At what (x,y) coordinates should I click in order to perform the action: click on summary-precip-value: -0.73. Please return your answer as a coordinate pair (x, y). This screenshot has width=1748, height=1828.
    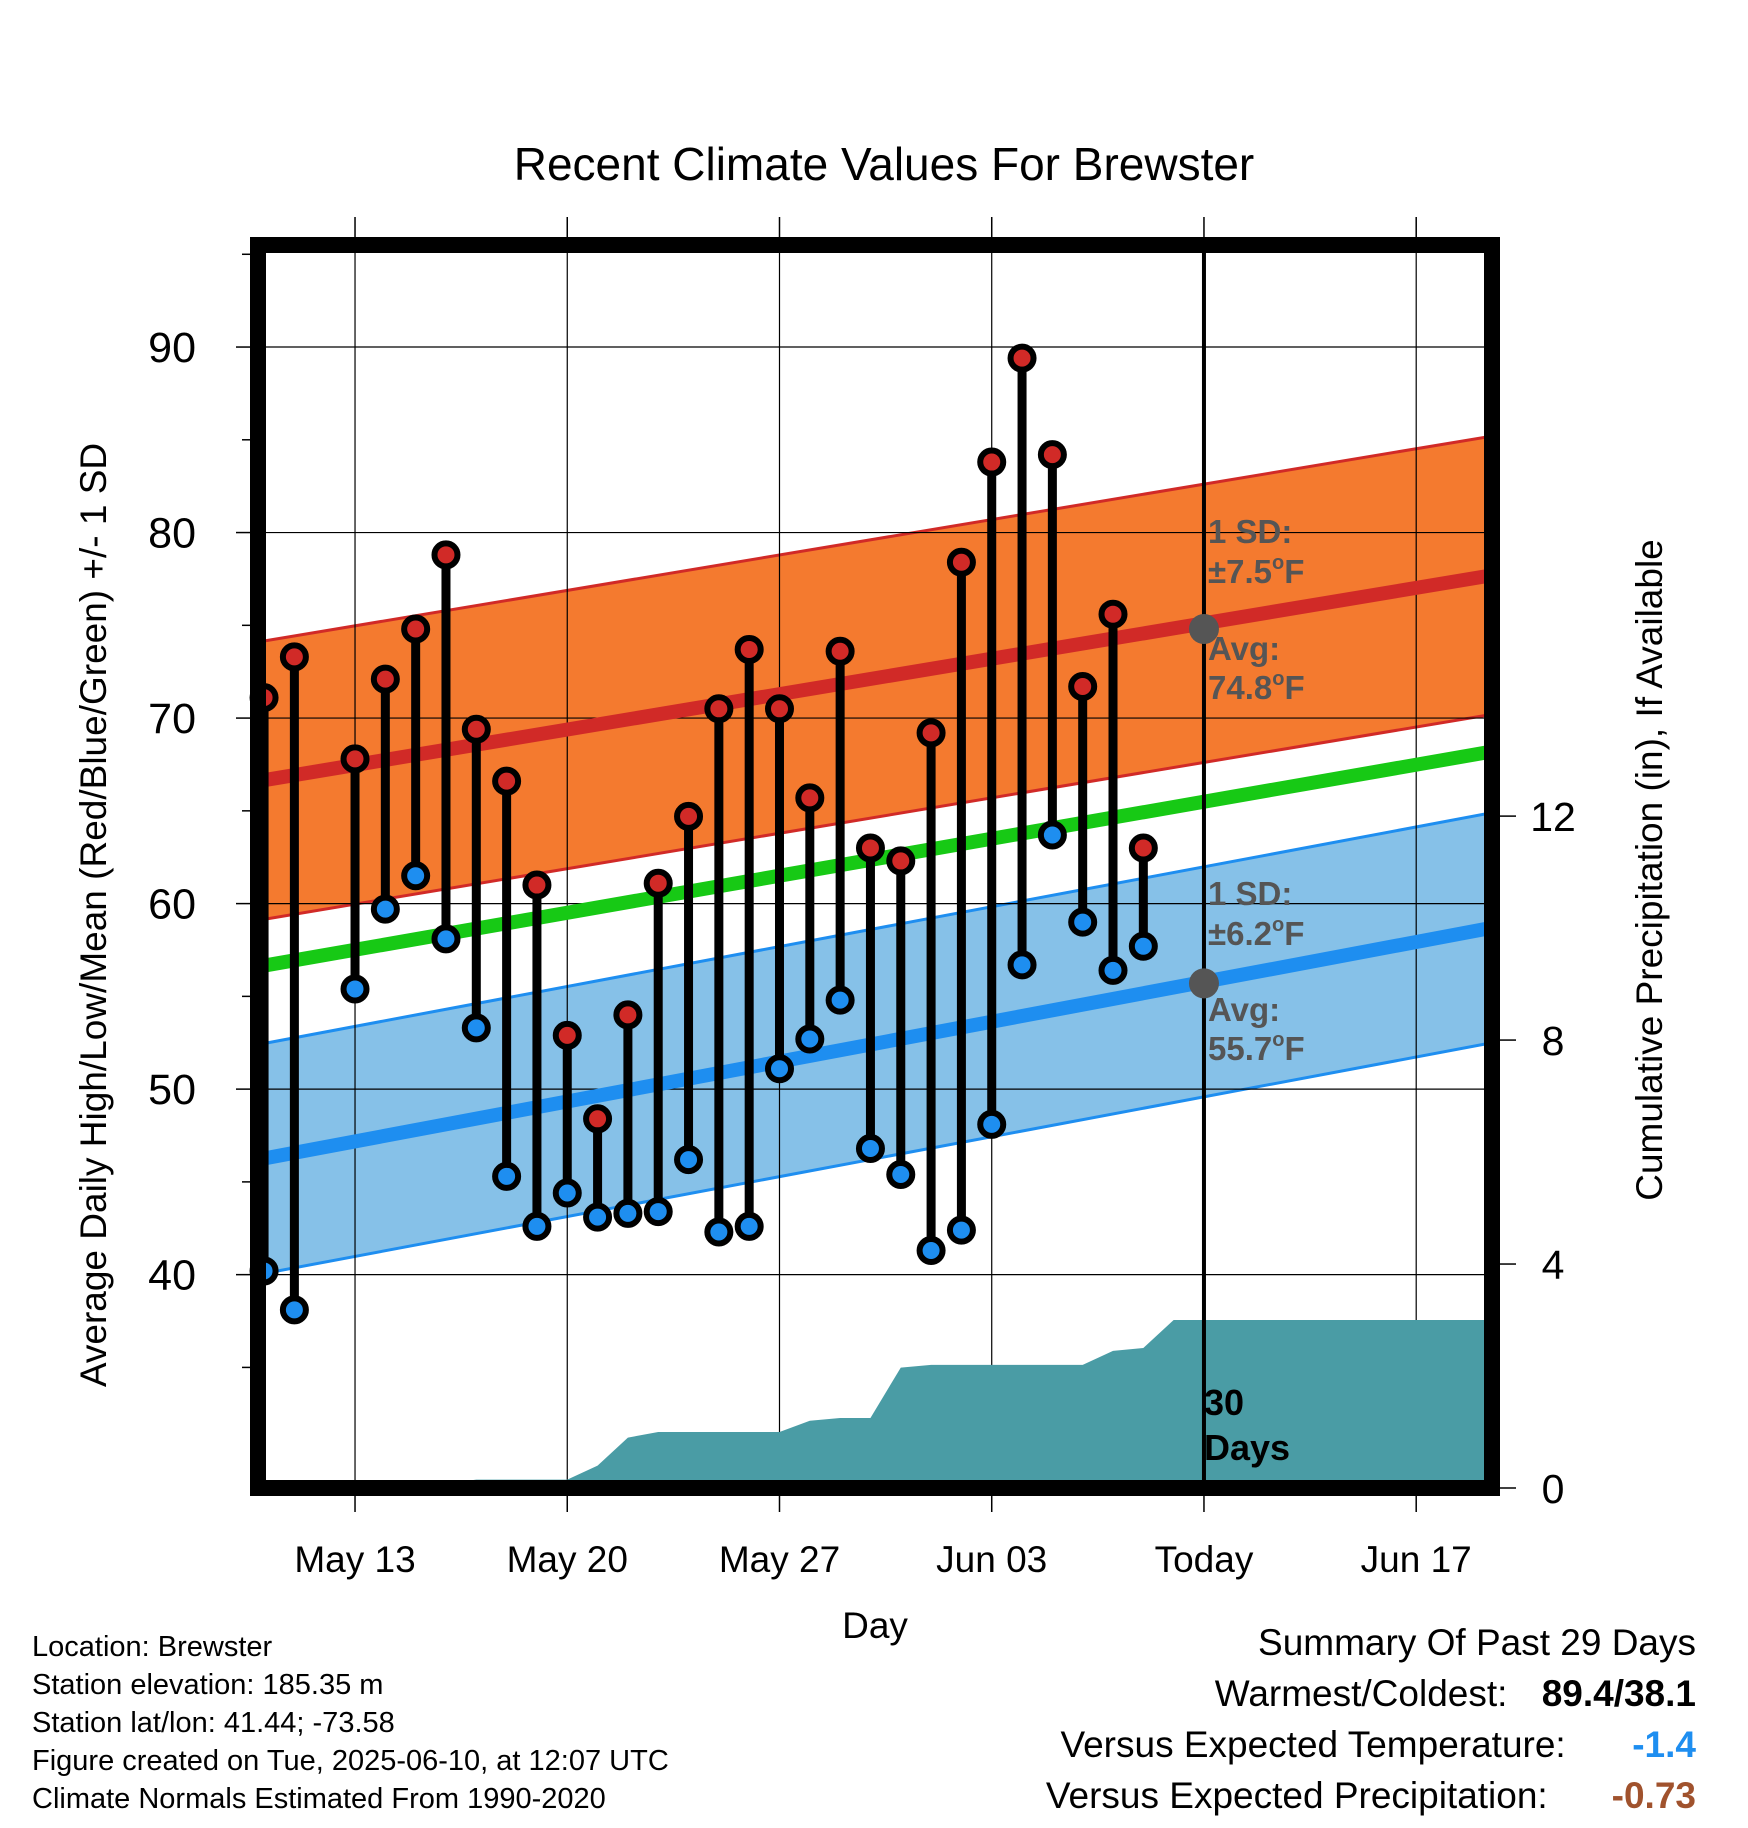
    Looking at the image, I should click on (1653, 1795).